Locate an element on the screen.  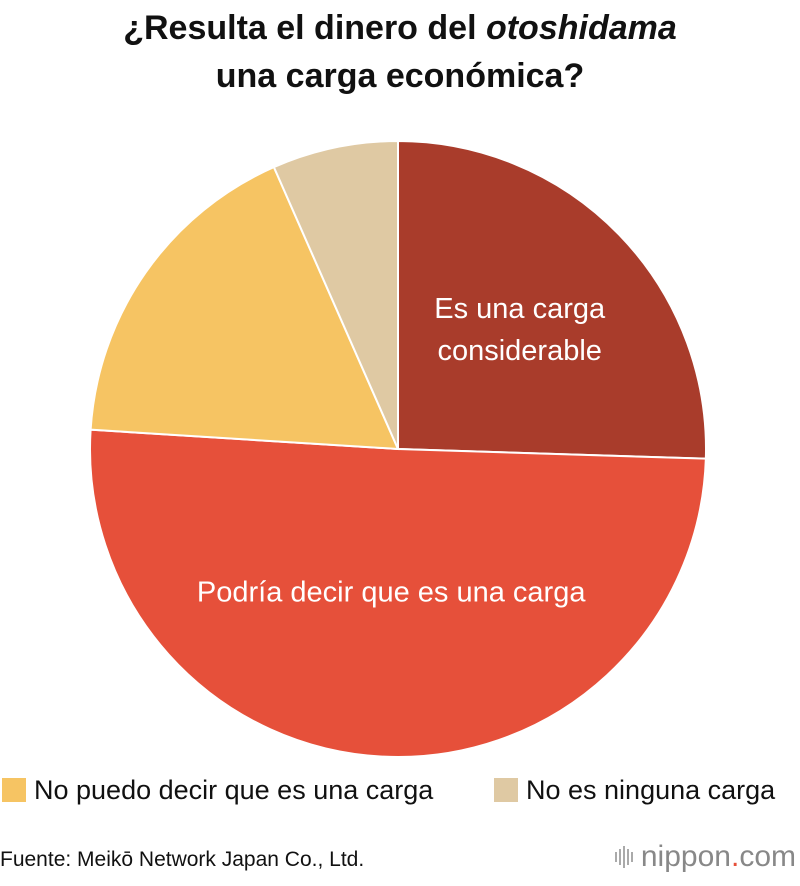
pie-slice-no-puedo-decir-que-es-una-carga is located at coordinates (244, 308).